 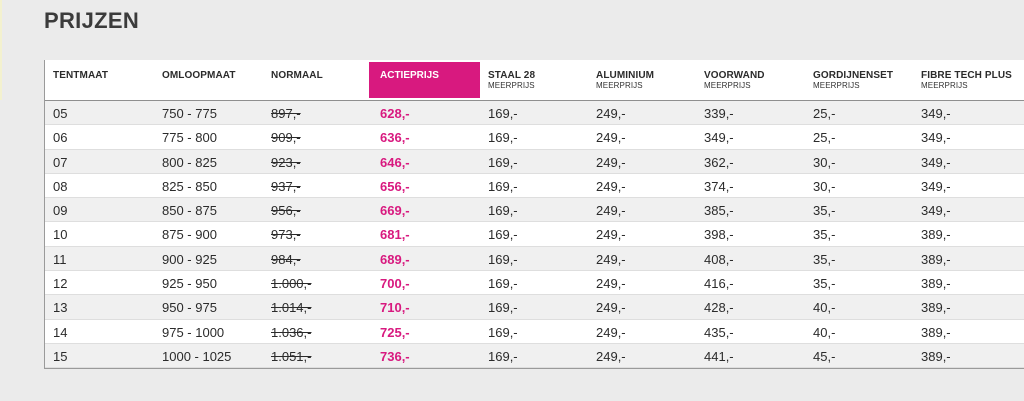 I want to click on cell-voorwand: 416,-, so click(x=719, y=284).